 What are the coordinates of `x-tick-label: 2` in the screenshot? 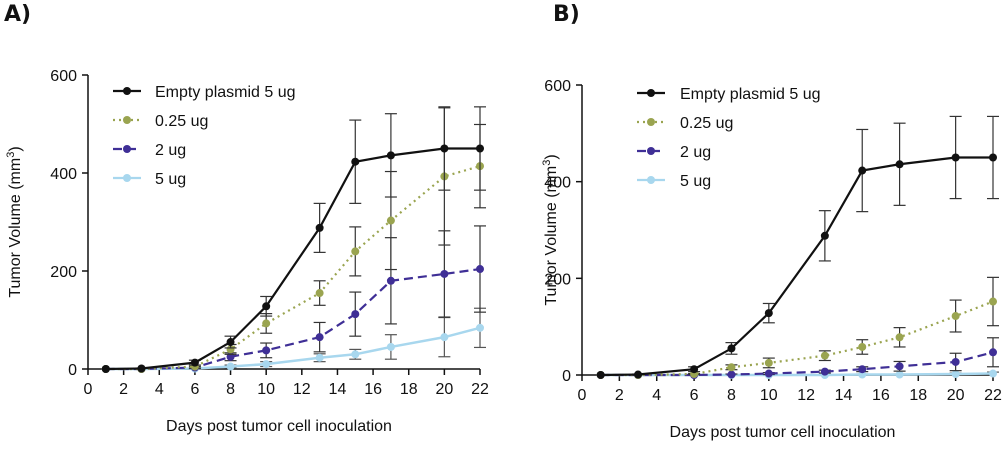 It's located at (619, 395).